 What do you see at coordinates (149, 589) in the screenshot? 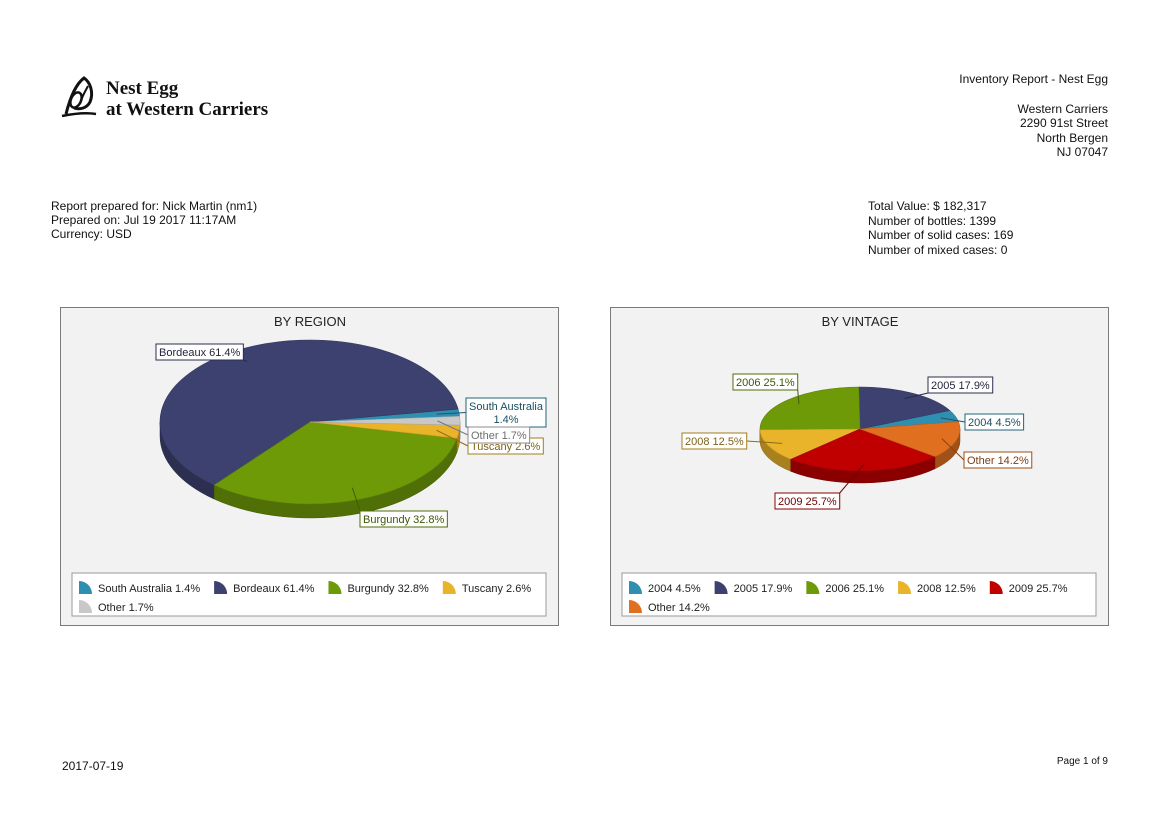
I see `legend-item-south-australia: South Australia 1.4%` at bounding box center [149, 589].